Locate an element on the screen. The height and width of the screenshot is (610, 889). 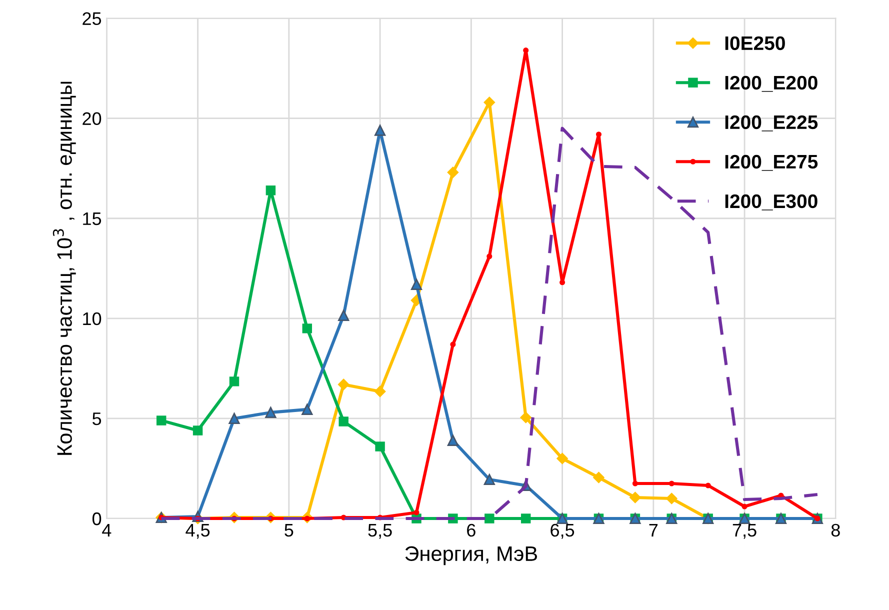
x-tick-label: 5,5 is located at coordinates (380, 531).